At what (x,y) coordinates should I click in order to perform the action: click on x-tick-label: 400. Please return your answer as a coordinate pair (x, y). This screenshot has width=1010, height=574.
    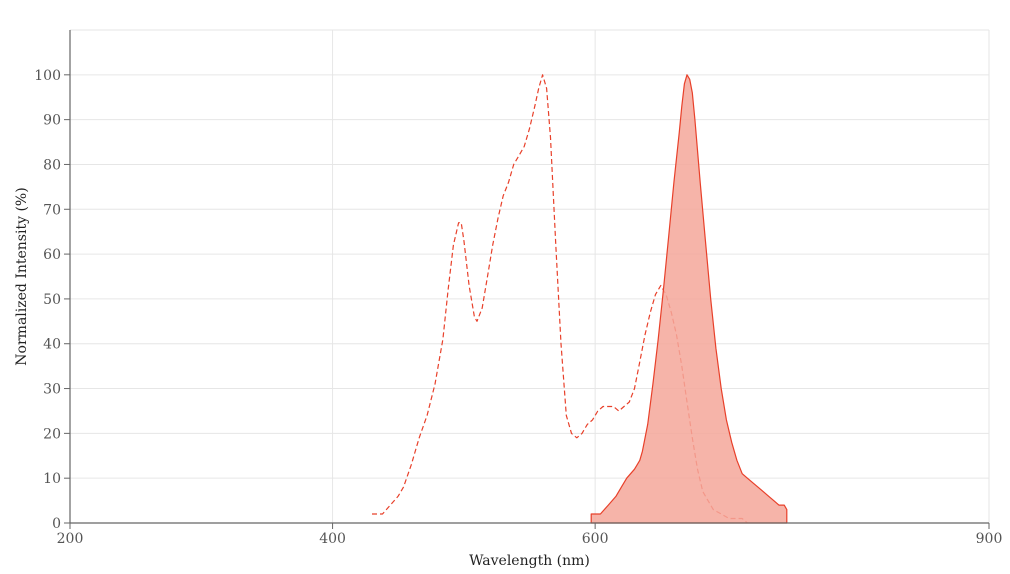
    Looking at the image, I should click on (332, 539).